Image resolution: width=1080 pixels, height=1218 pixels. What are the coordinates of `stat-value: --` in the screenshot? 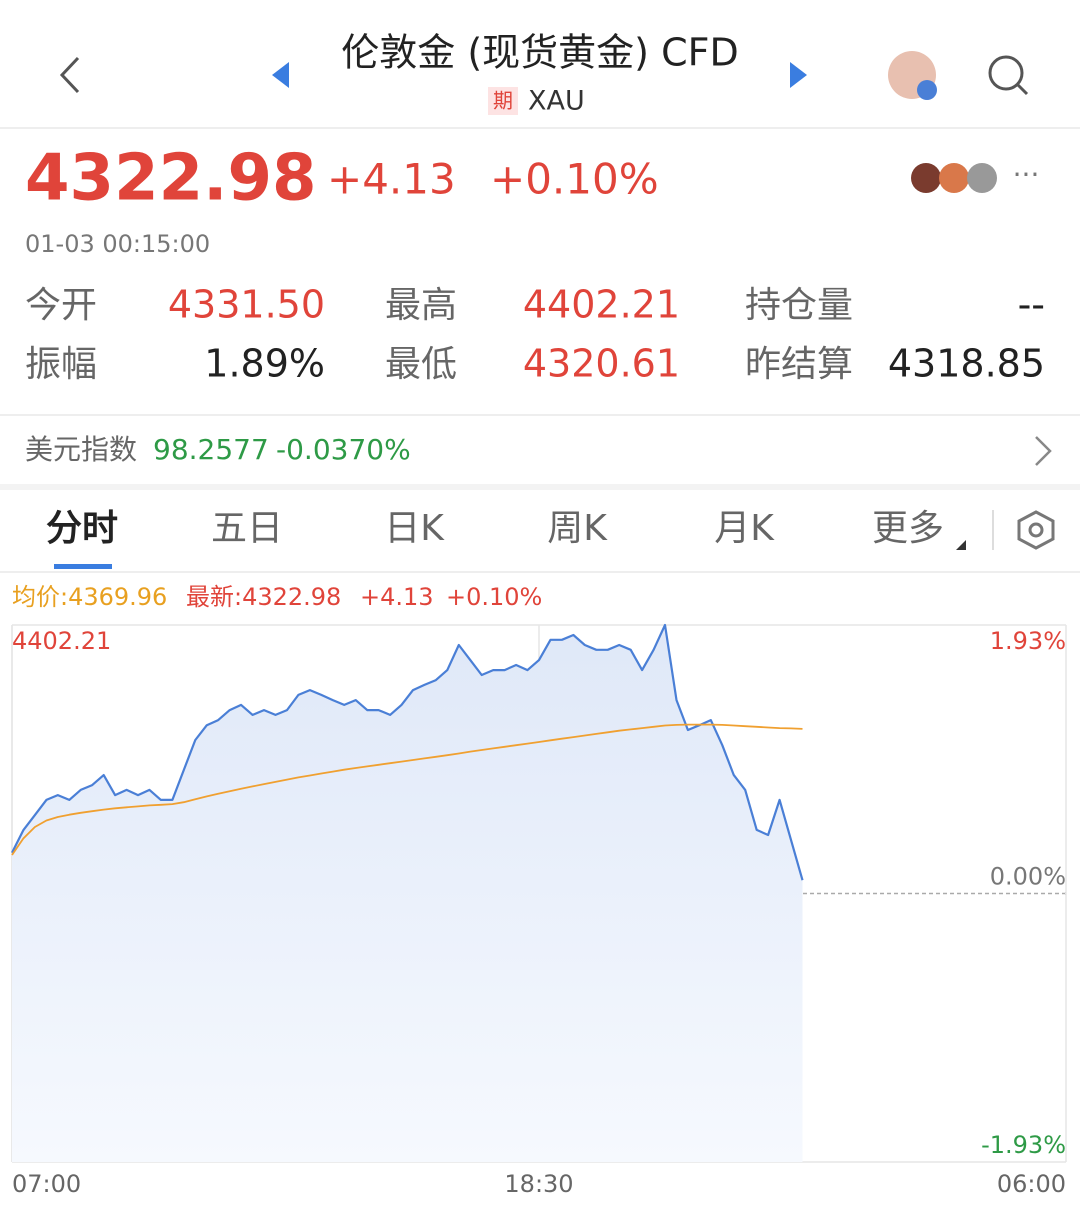 It's located at (1031, 305).